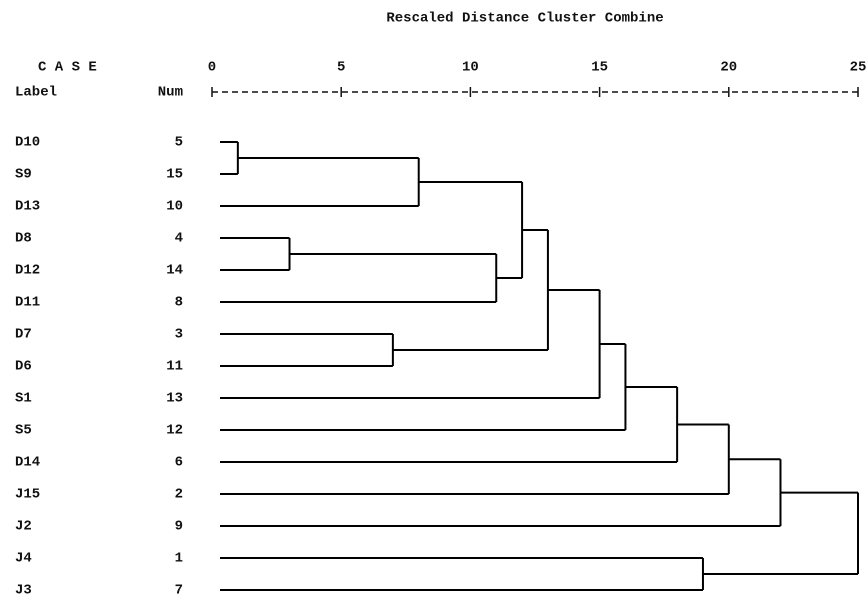 The width and height of the screenshot is (867, 603). What do you see at coordinates (23, 335) in the screenshot?
I see `case-label: D7` at bounding box center [23, 335].